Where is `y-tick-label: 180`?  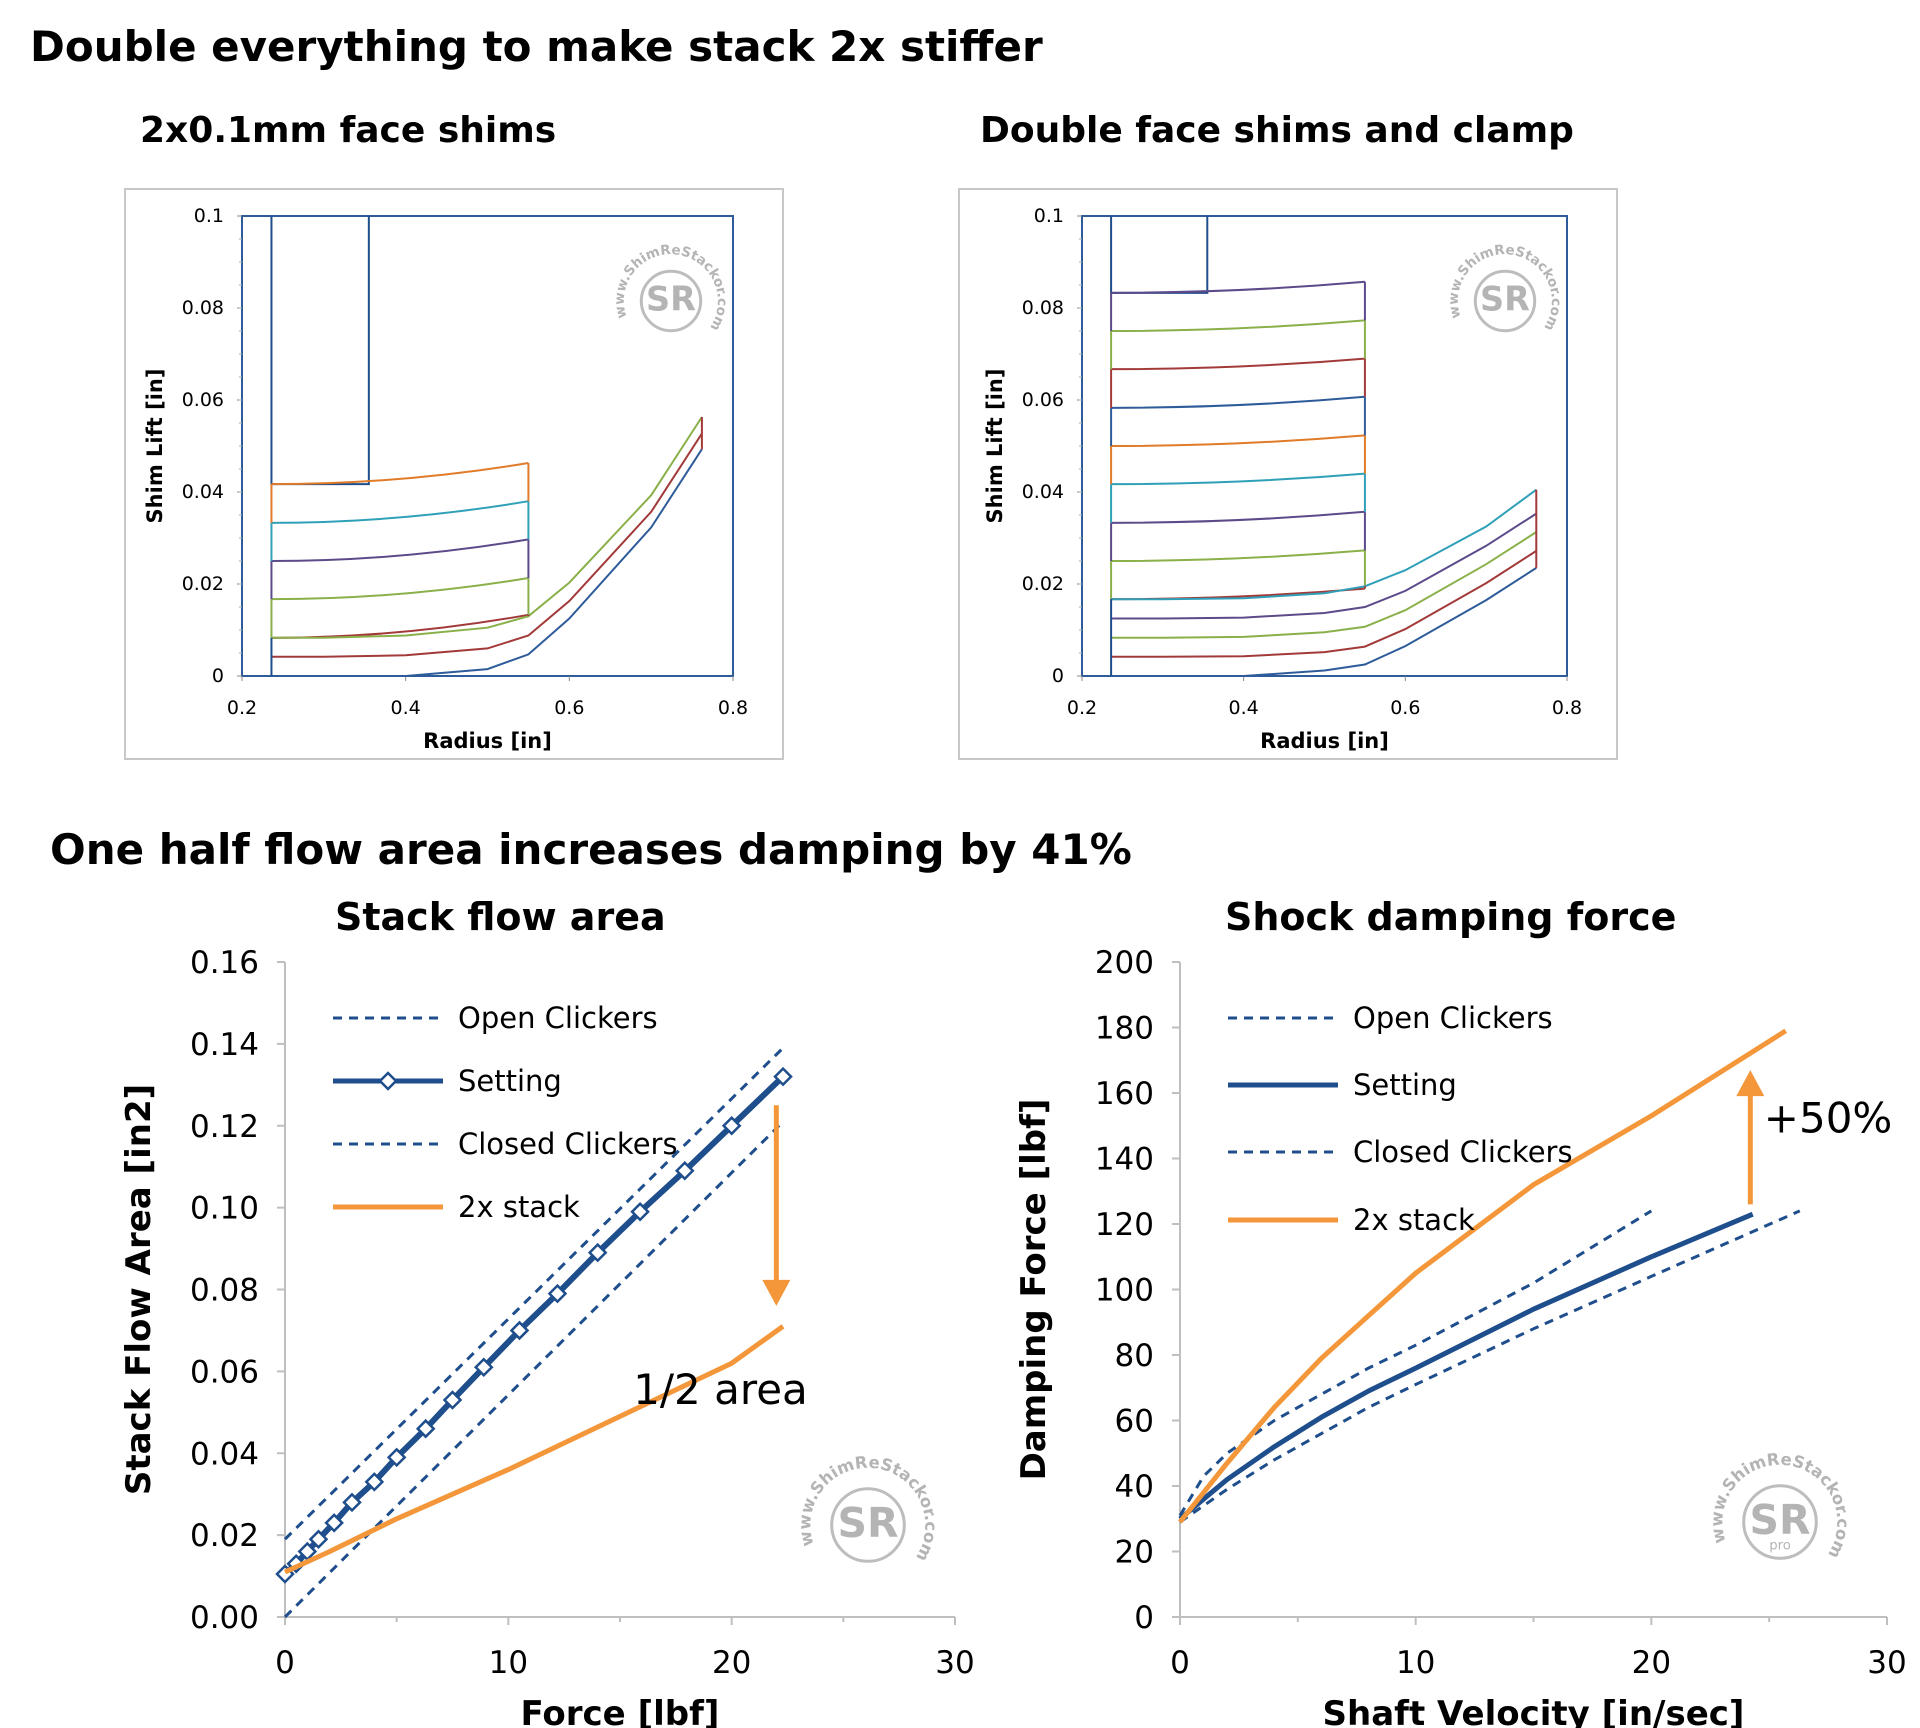 y-tick-label: 180 is located at coordinates (1124, 1029).